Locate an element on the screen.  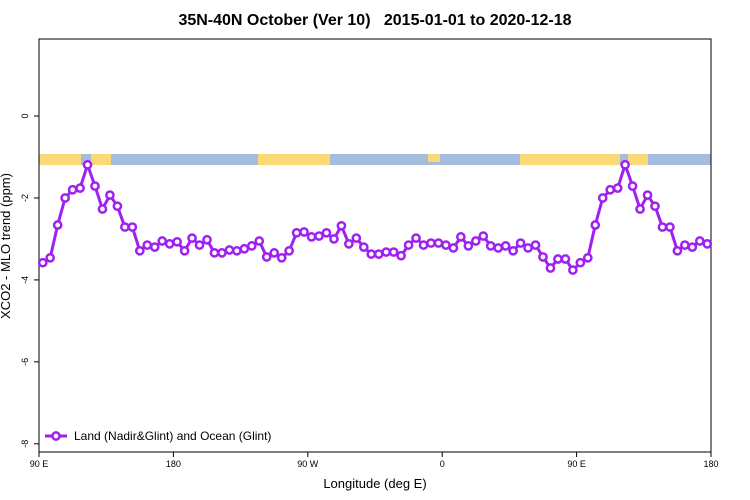
y-tick-label: -4 is located at coordinates (25, 280).